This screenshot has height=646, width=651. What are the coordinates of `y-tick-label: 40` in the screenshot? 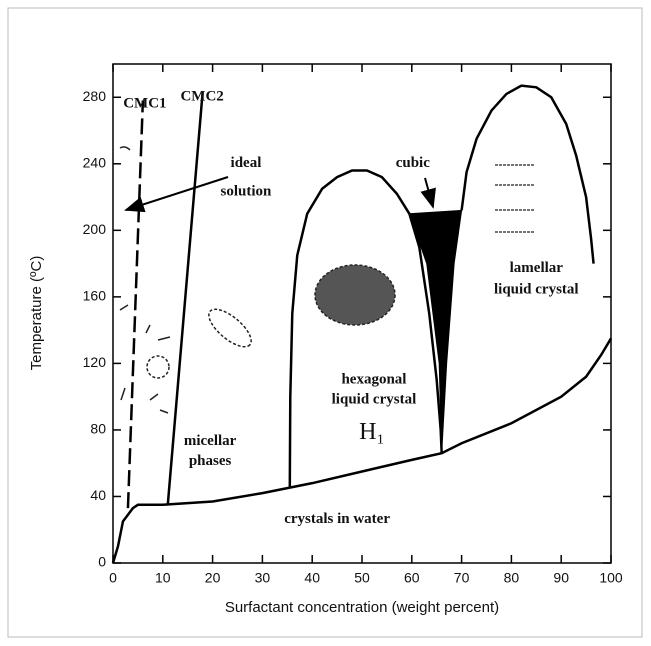 It's located at (98, 495).